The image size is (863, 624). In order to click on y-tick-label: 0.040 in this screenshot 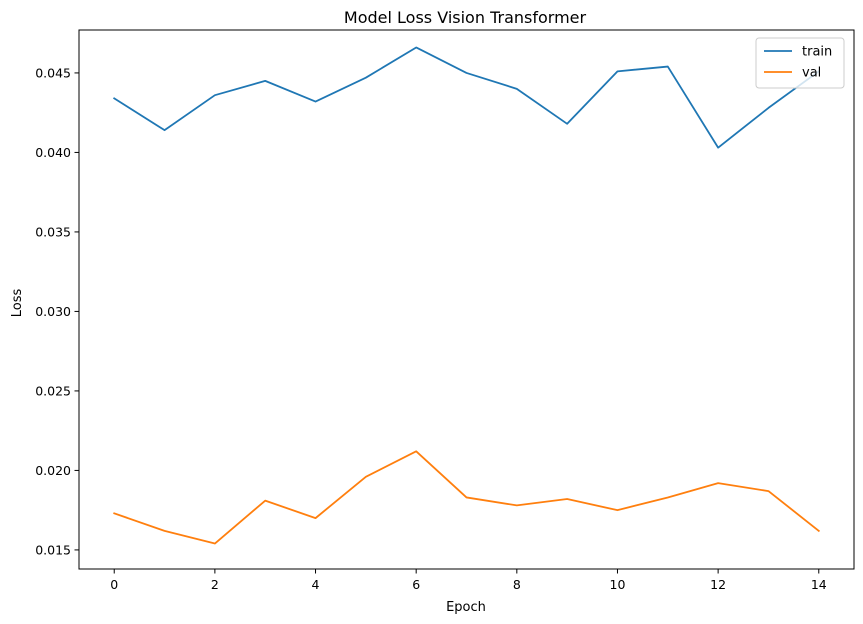, I will do `click(53, 152)`.